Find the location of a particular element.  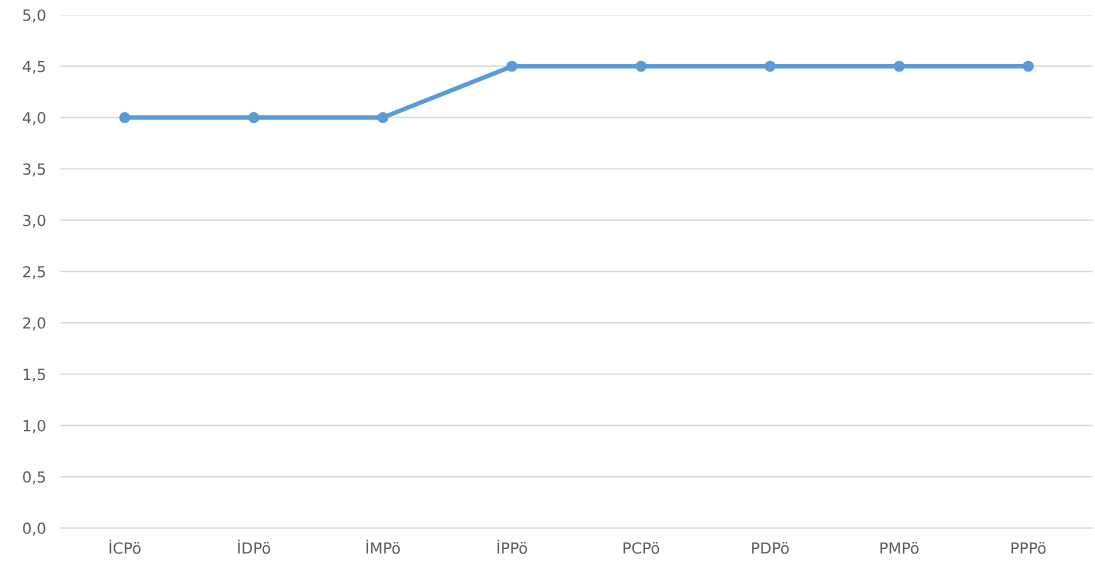

x-tick-label: PCPö is located at coordinates (641, 548).